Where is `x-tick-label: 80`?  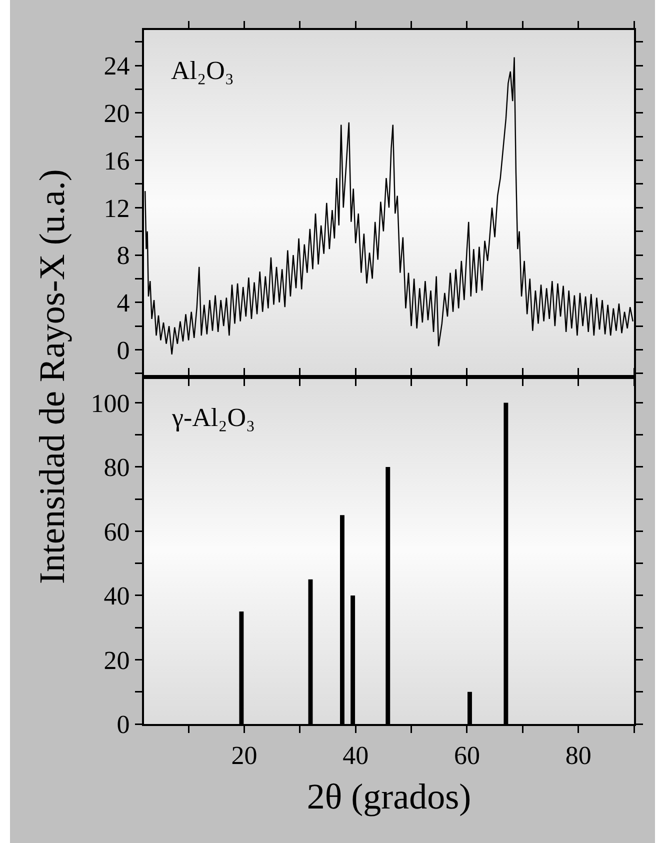 x-tick-label: 80 is located at coordinates (578, 755).